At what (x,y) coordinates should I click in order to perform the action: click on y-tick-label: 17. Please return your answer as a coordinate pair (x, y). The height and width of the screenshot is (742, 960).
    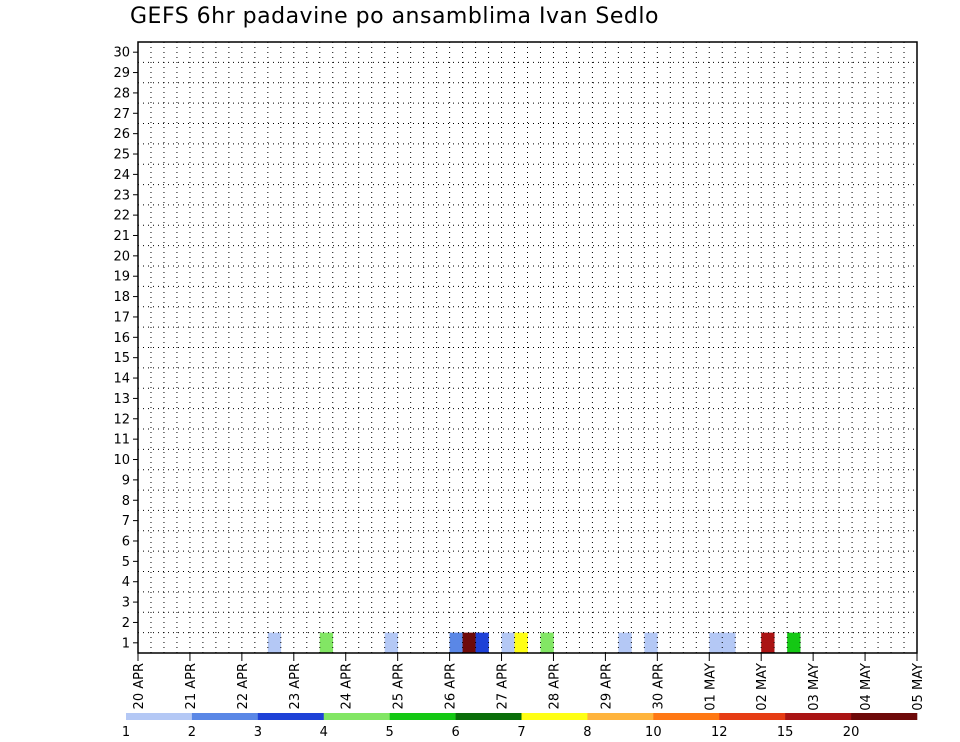
    Looking at the image, I should click on (121, 317).